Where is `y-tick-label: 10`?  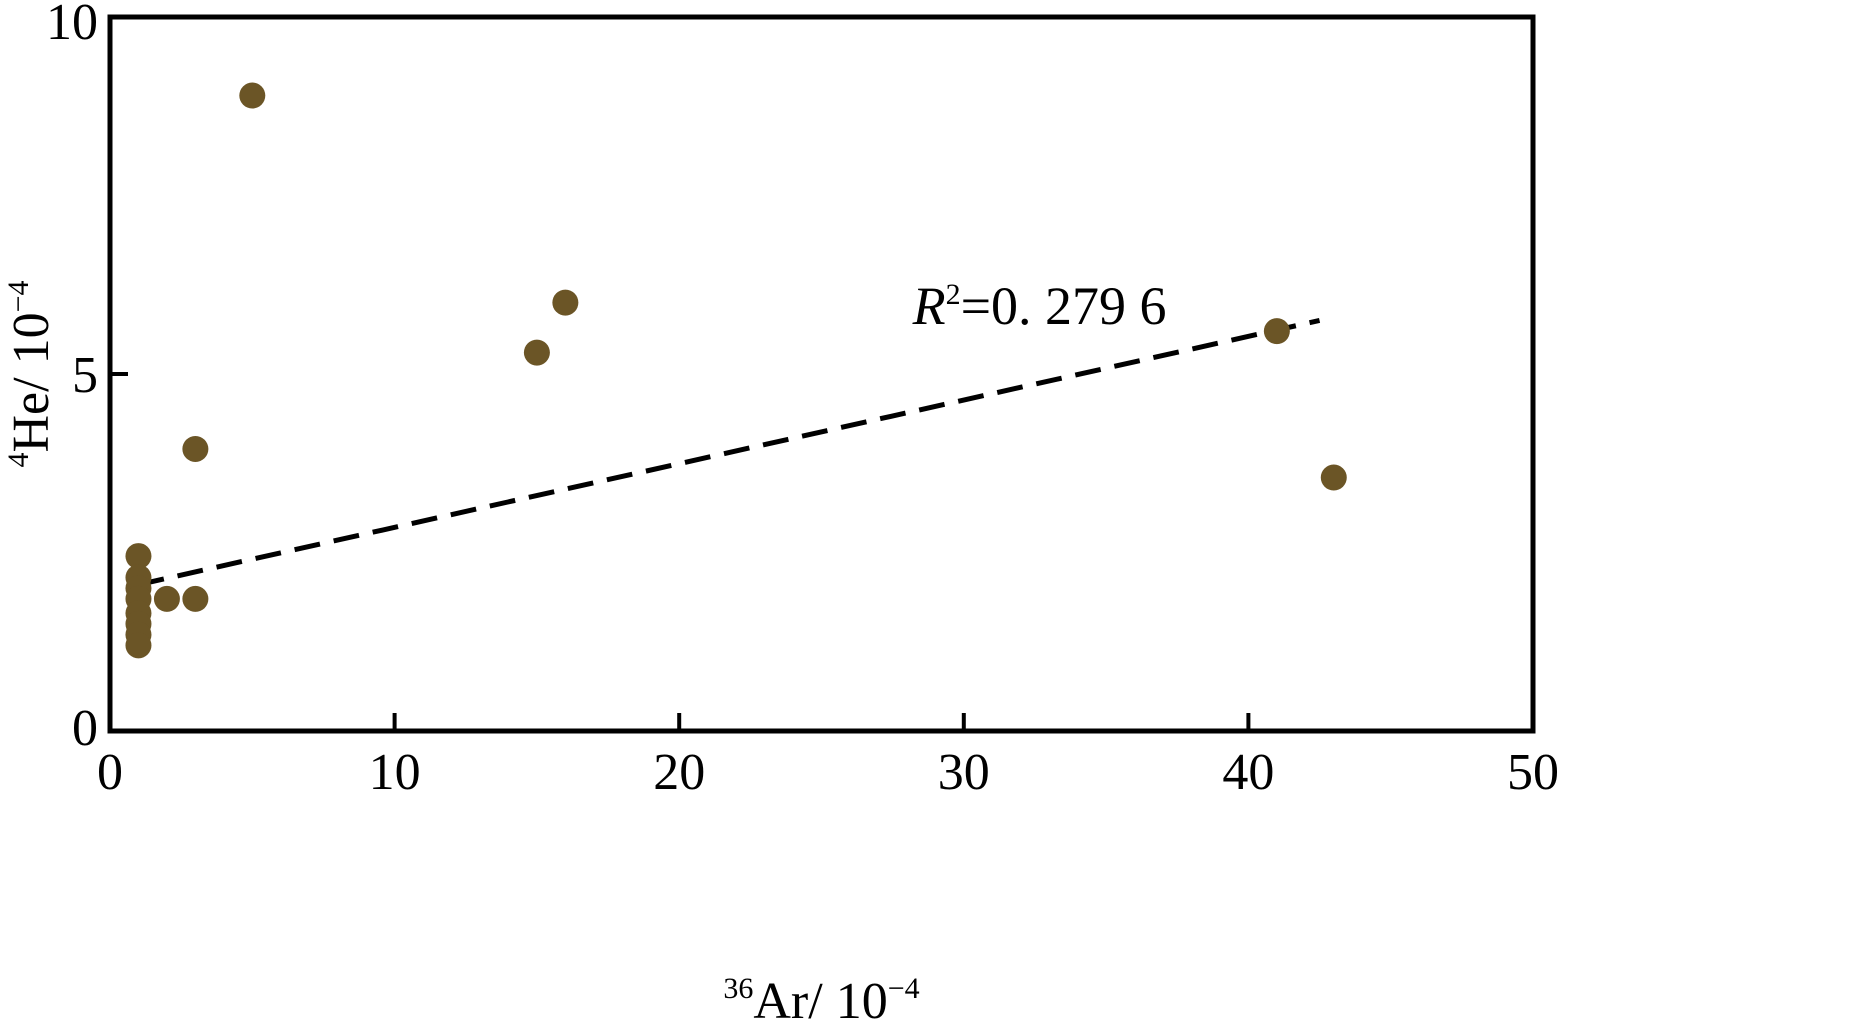
y-tick-label: 10 is located at coordinates (72, 25).